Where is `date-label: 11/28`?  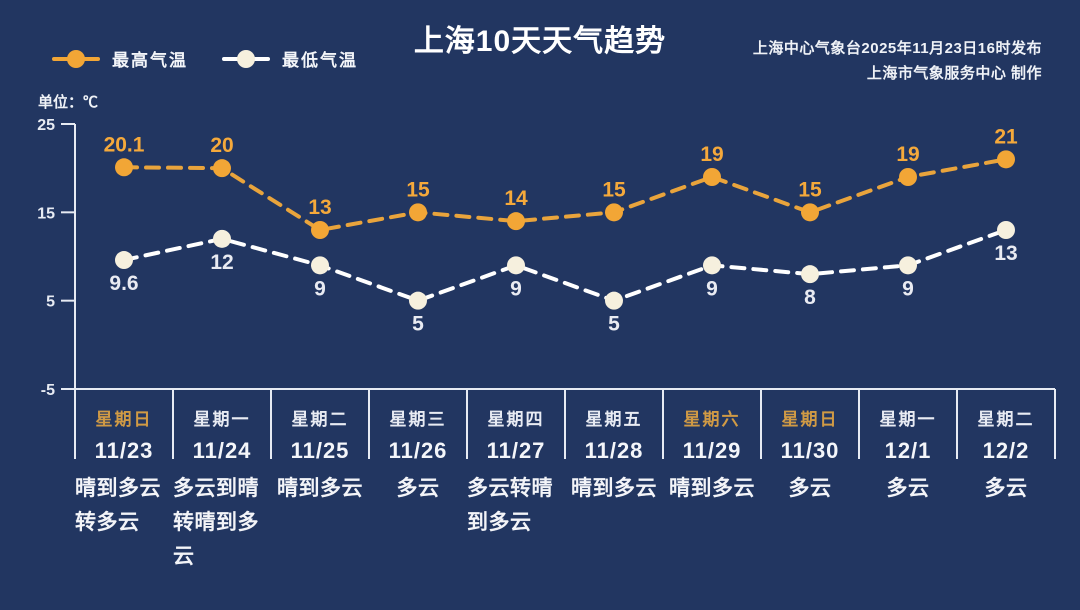
date-label: 11/28 is located at coordinates (614, 450).